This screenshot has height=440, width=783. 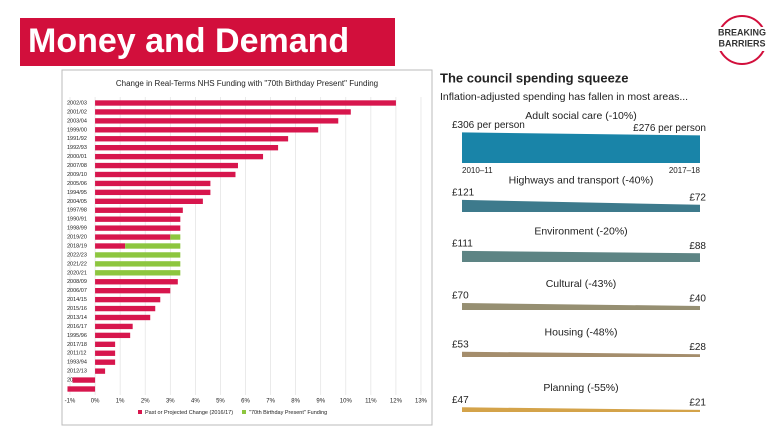 I want to click on value-label: £276 per person, so click(x=669, y=128).